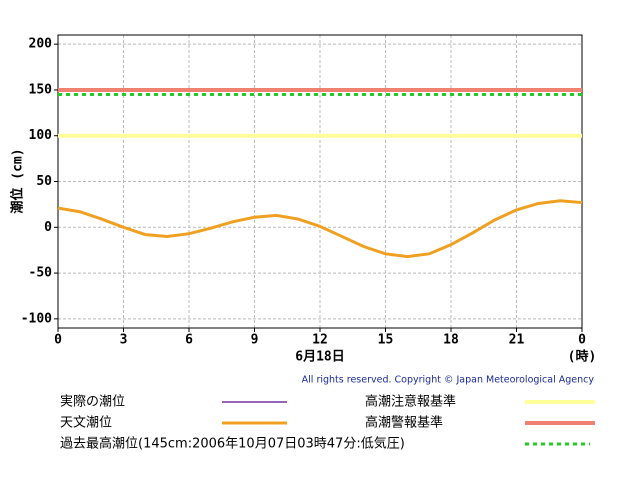  Describe the element at coordinates (36, 318) in the screenshot. I see `y-tick-label: -100` at that location.